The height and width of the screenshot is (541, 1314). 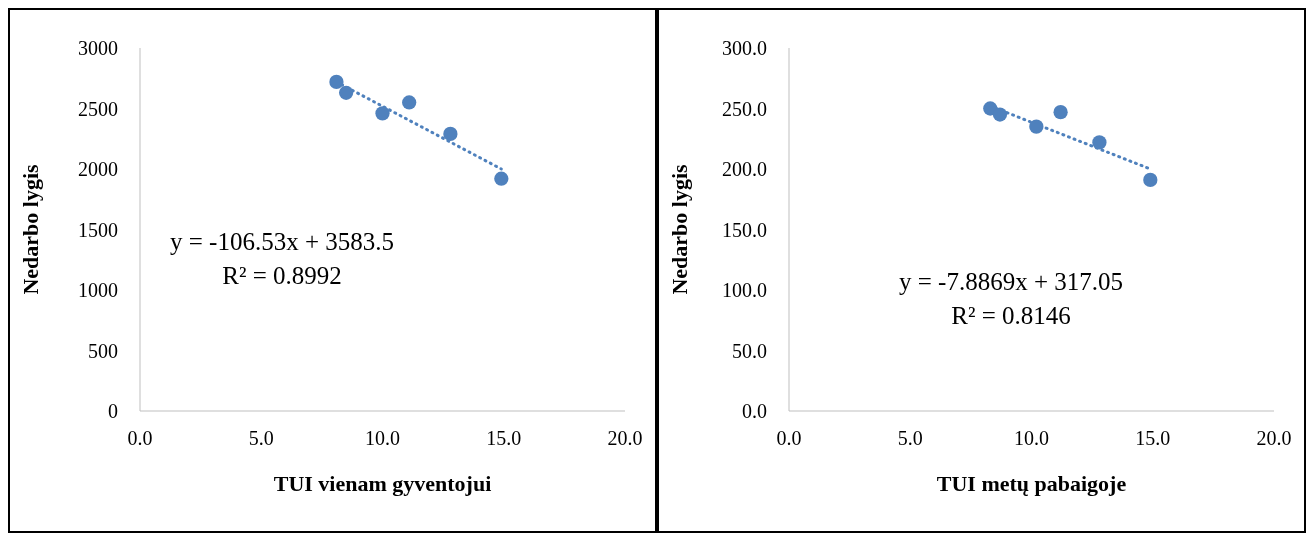 What do you see at coordinates (744, 48) in the screenshot?
I see `y-tick-label: 300.0` at bounding box center [744, 48].